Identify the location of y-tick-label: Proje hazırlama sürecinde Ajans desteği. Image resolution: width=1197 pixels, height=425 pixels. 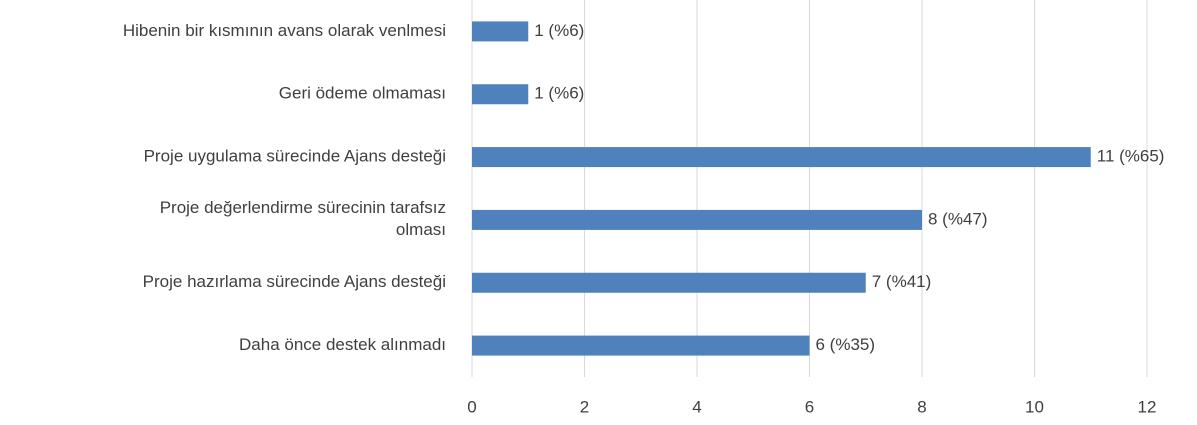
(294, 281).